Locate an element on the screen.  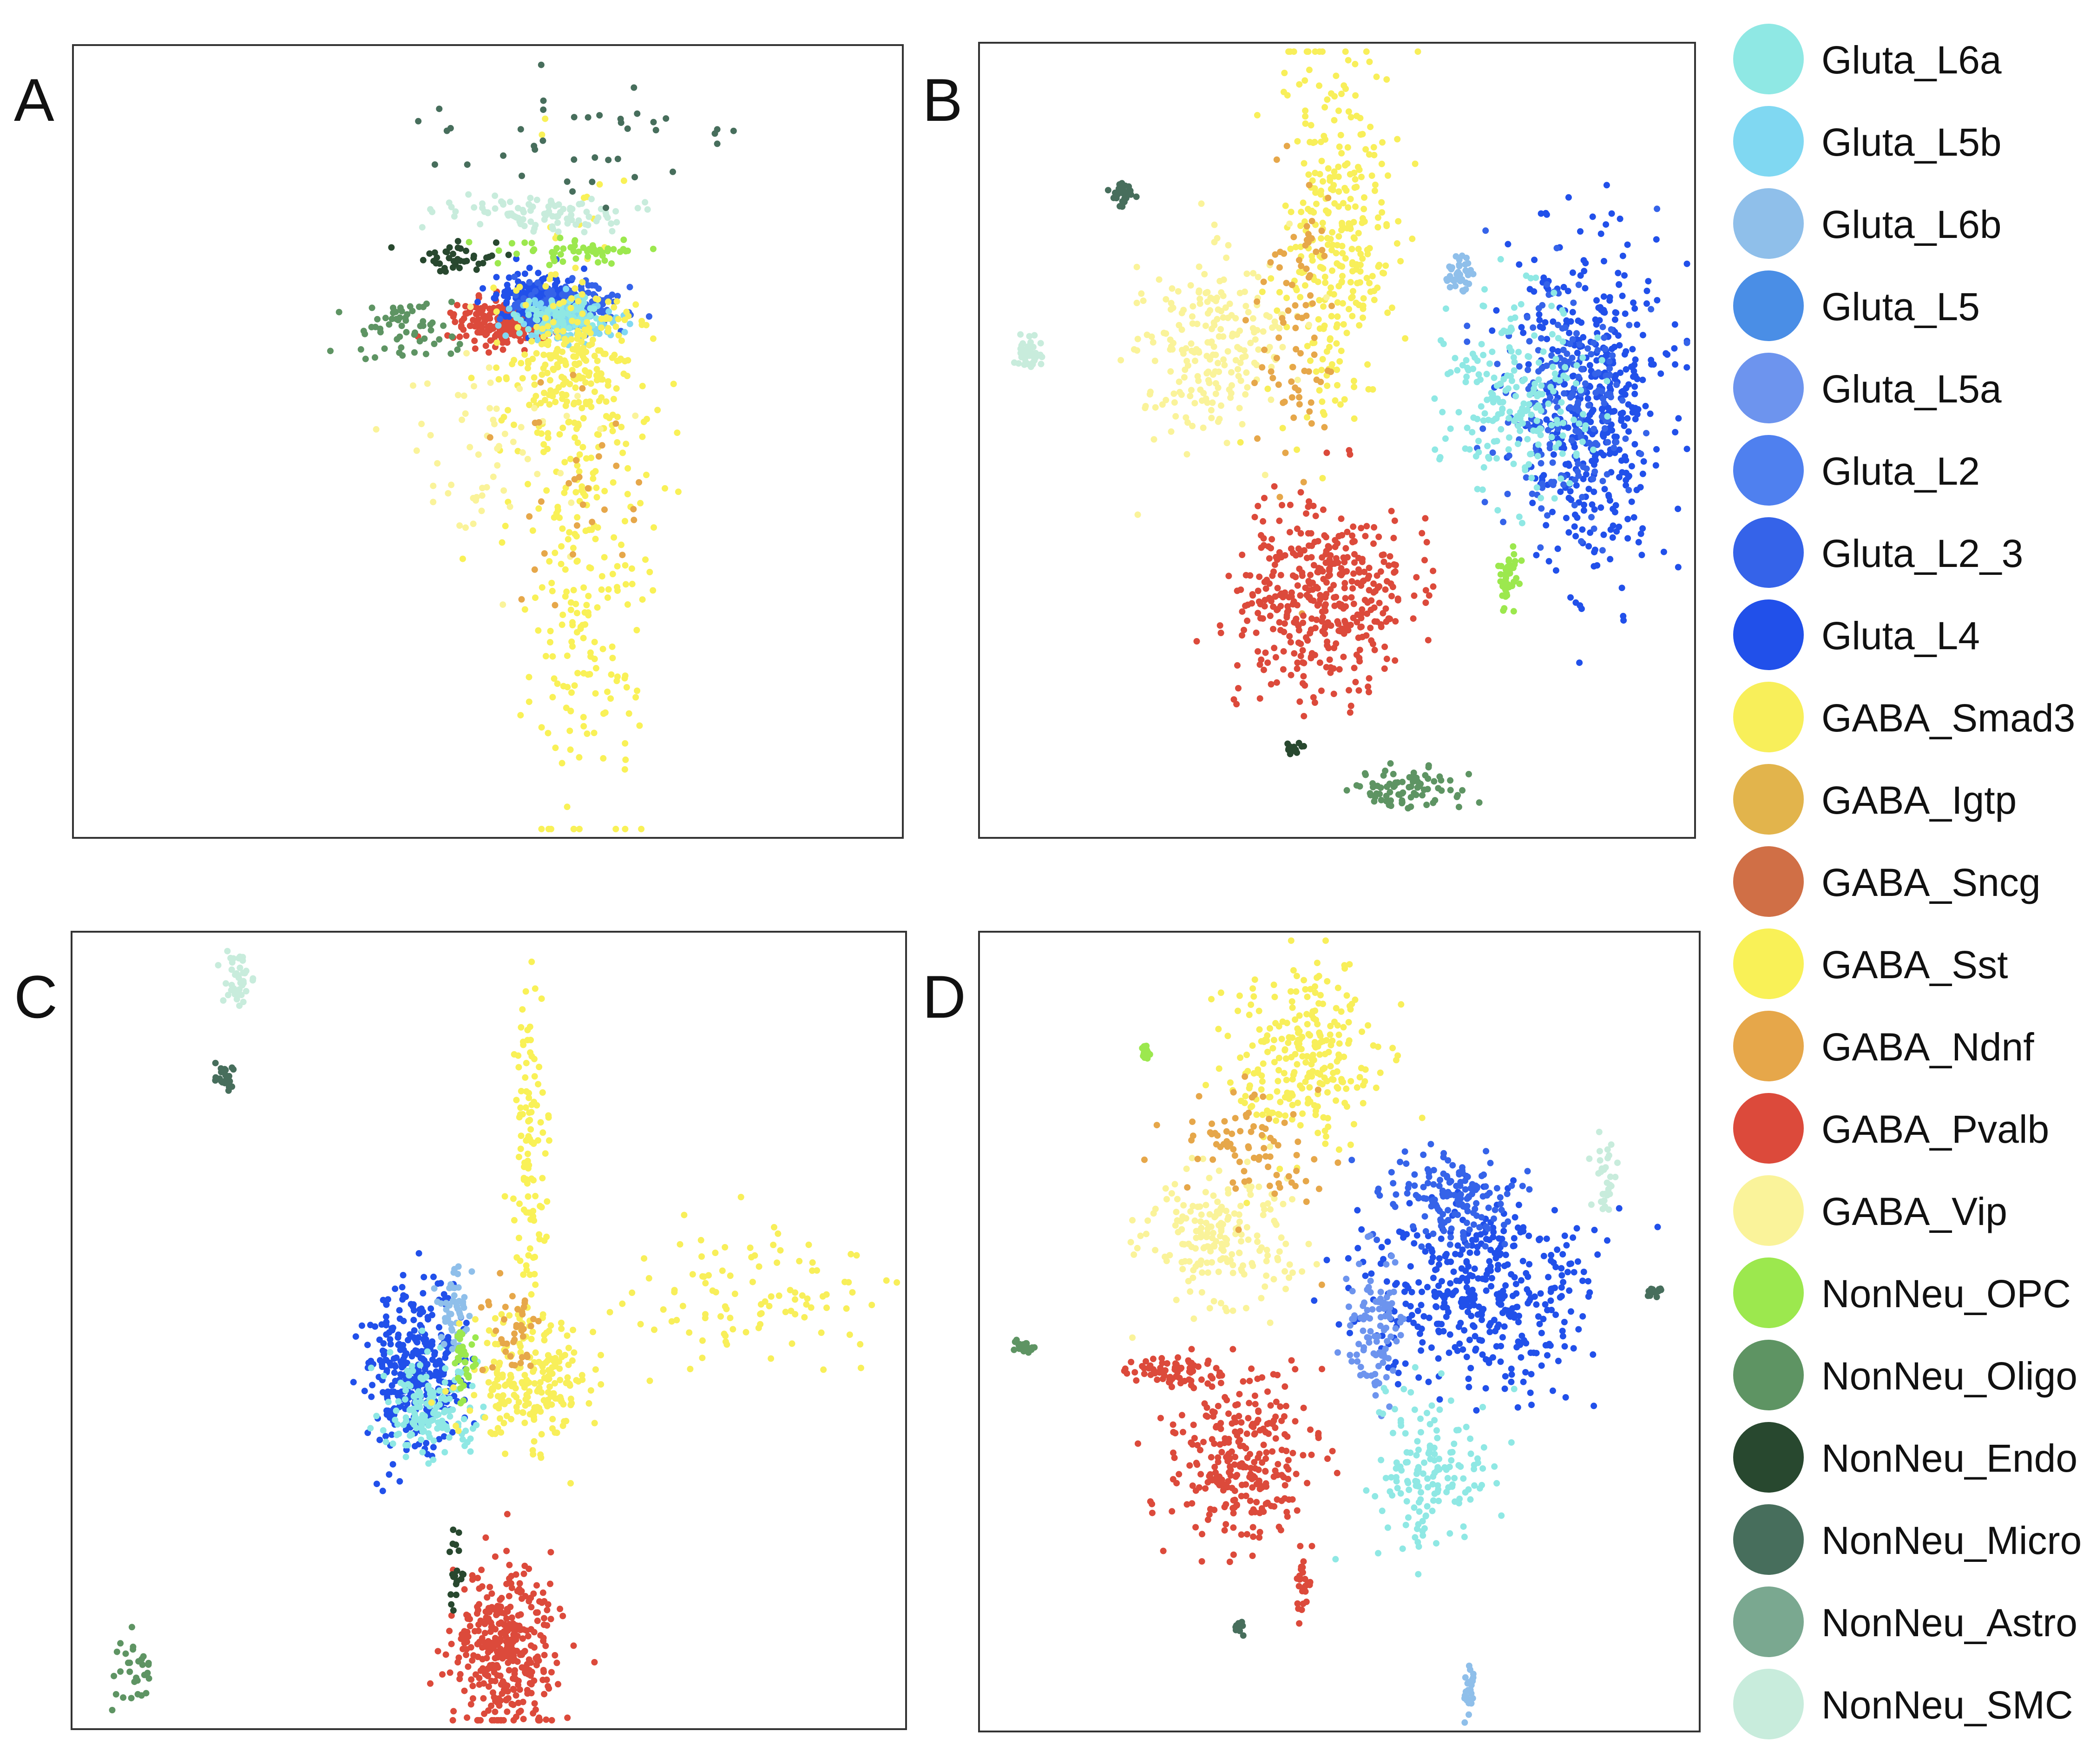
scatter-plot-b is located at coordinates (1351, 430).